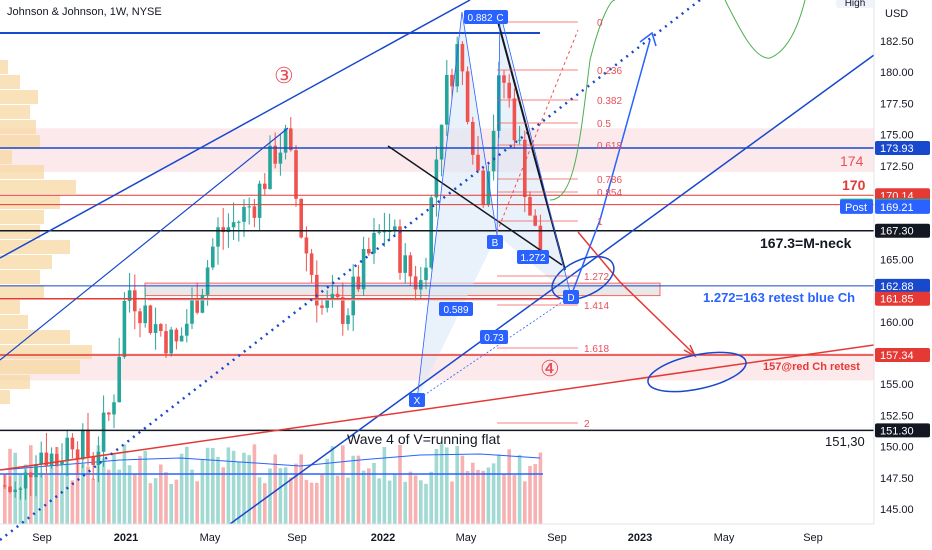  What do you see at coordinates (479, 18) in the screenshot?
I see `svg-text: 0.882` at bounding box center [479, 18].